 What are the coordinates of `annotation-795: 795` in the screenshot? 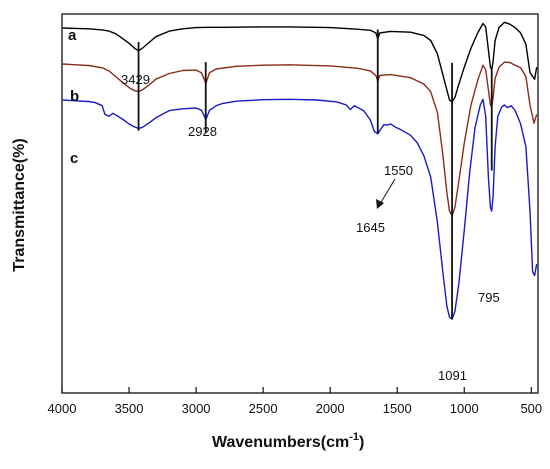 It's located at (489, 297).